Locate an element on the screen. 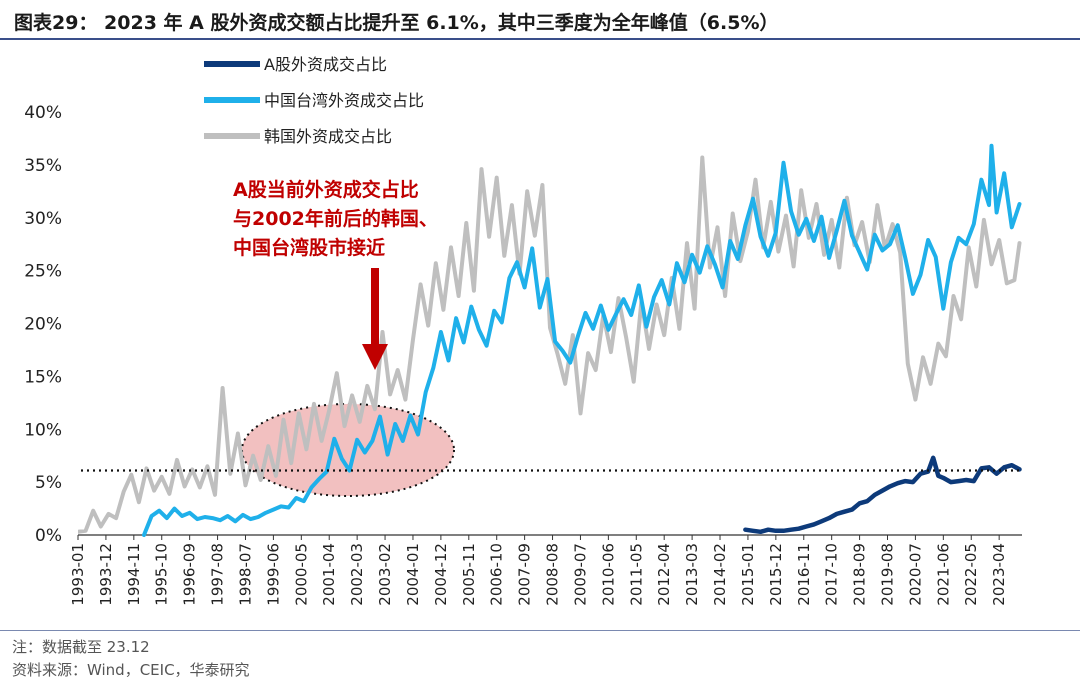  annotation-line: A股当前外资成交占比 is located at coordinates (326, 189).